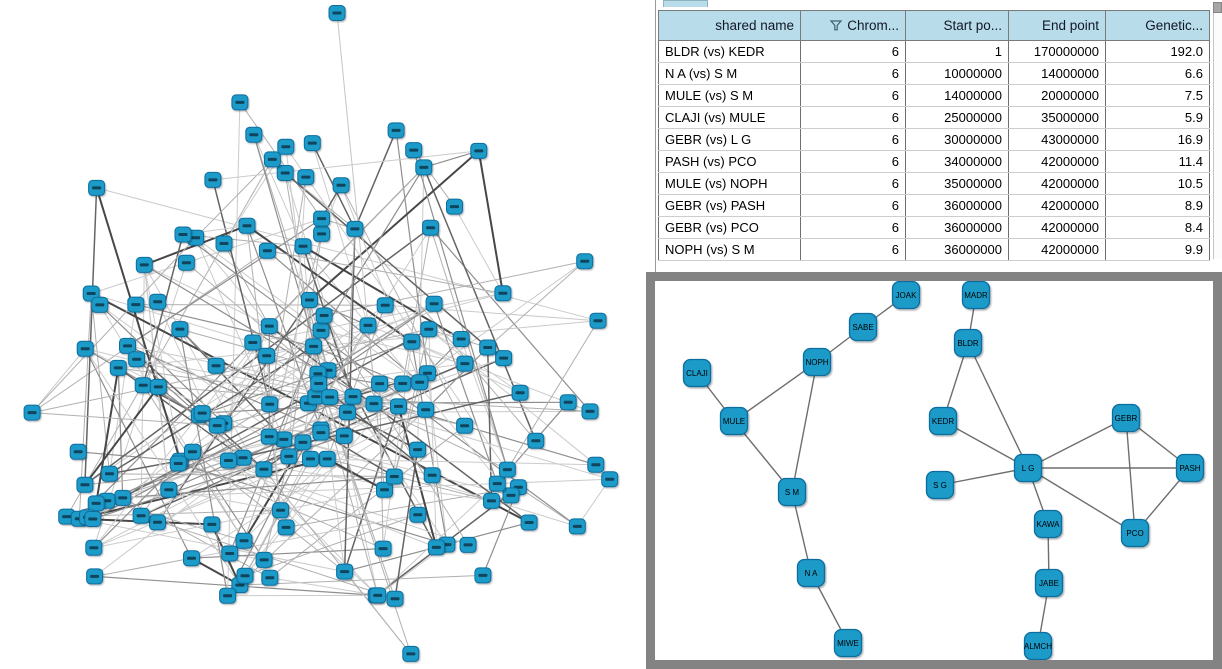 Image resolution: width=1222 pixels, height=669 pixels. What do you see at coordinates (1217, 7) in the screenshot?
I see `table-scrollbar-thumb` at bounding box center [1217, 7].